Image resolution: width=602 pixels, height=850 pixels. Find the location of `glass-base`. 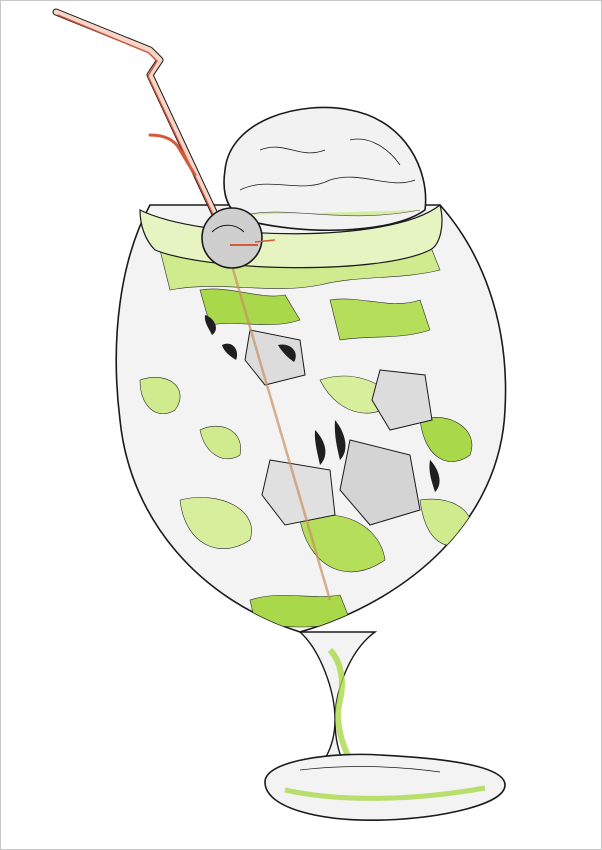

glass-base is located at coordinates (385, 787).